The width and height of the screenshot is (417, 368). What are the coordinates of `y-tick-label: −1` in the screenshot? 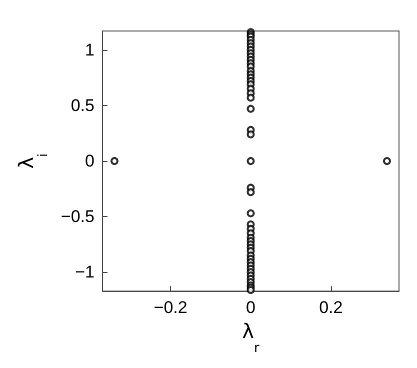 It's located at (84, 272).